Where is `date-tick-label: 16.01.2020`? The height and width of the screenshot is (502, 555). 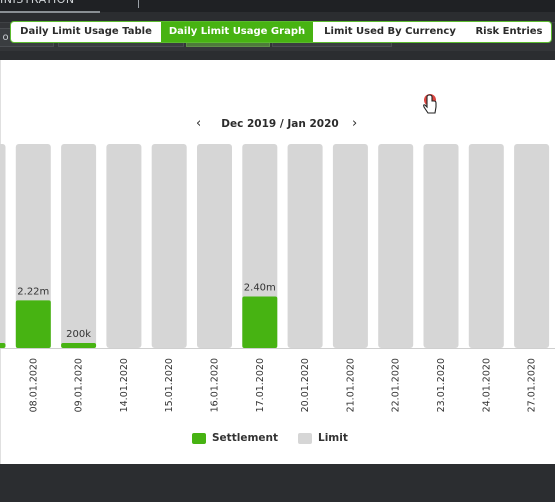 date-tick-label: 16.01.2020 is located at coordinates (215, 385).